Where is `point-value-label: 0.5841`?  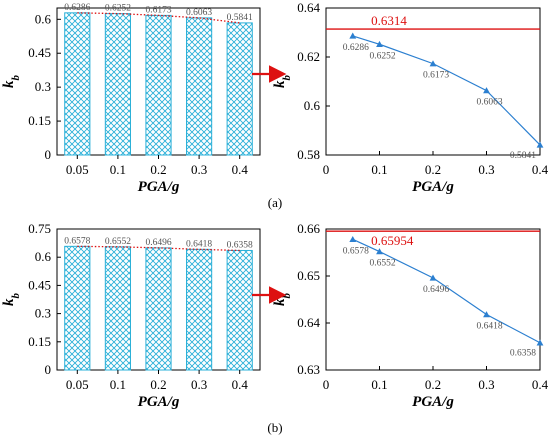
point-value-label: 0.5841 is located at coordinates (523, 156).